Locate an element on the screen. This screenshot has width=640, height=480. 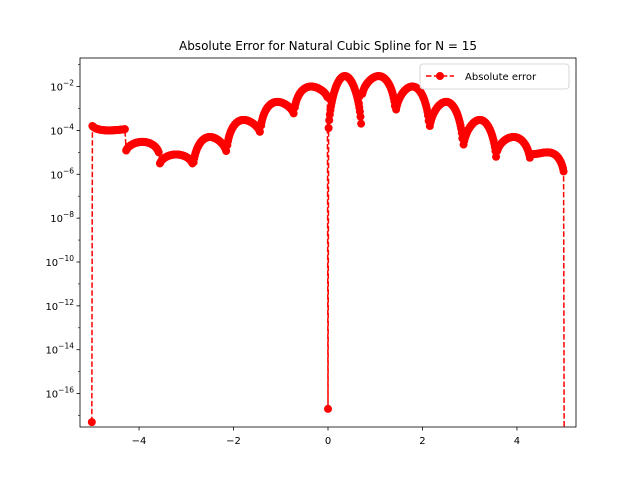
y-axis: 10⁻¹⁶ 10⁻¹⁴ 10⁻¹² 10⁻¹⁰ 10⁻⁸ 10⁻⁶ 10⁻⁴ 10⁻² is located at coordinates (62, 240).